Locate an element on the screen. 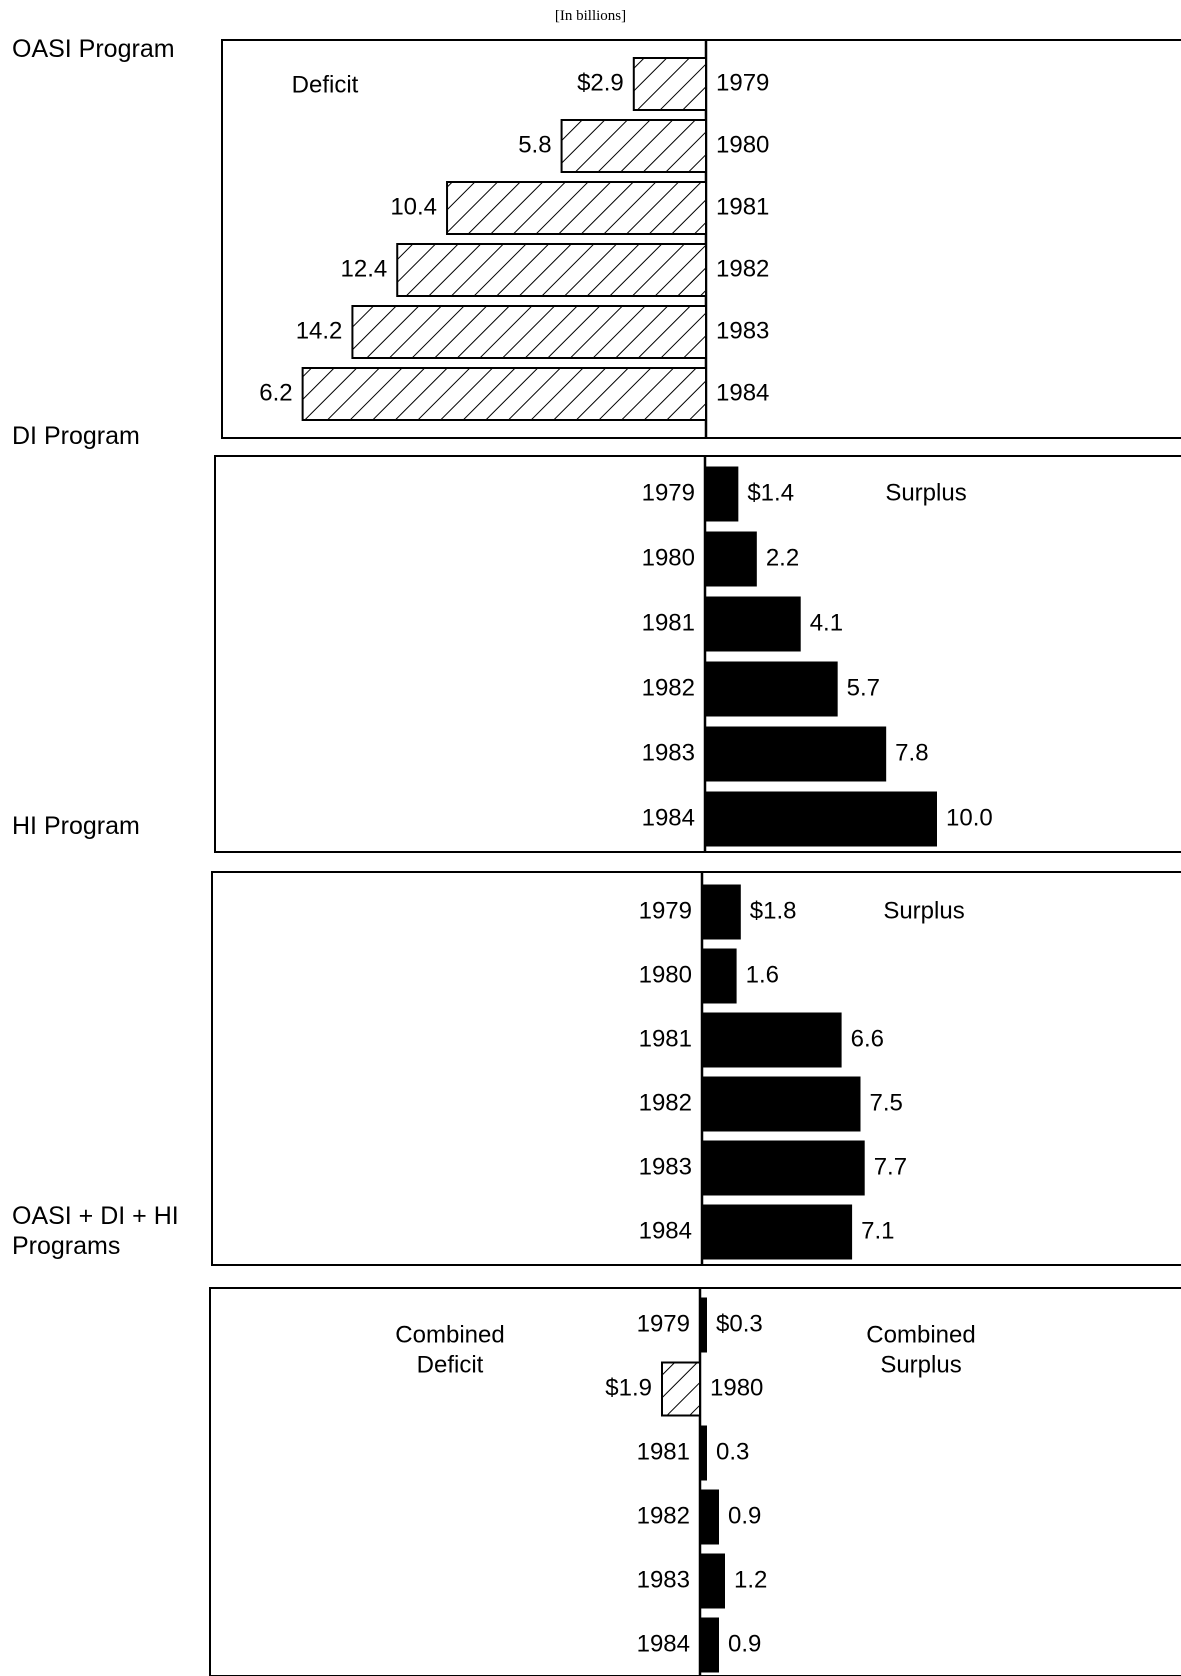 The width and height of the screenshot is (1181, 1676). year-label-3-1983: 1983 is located at coordinates (665, 1166).